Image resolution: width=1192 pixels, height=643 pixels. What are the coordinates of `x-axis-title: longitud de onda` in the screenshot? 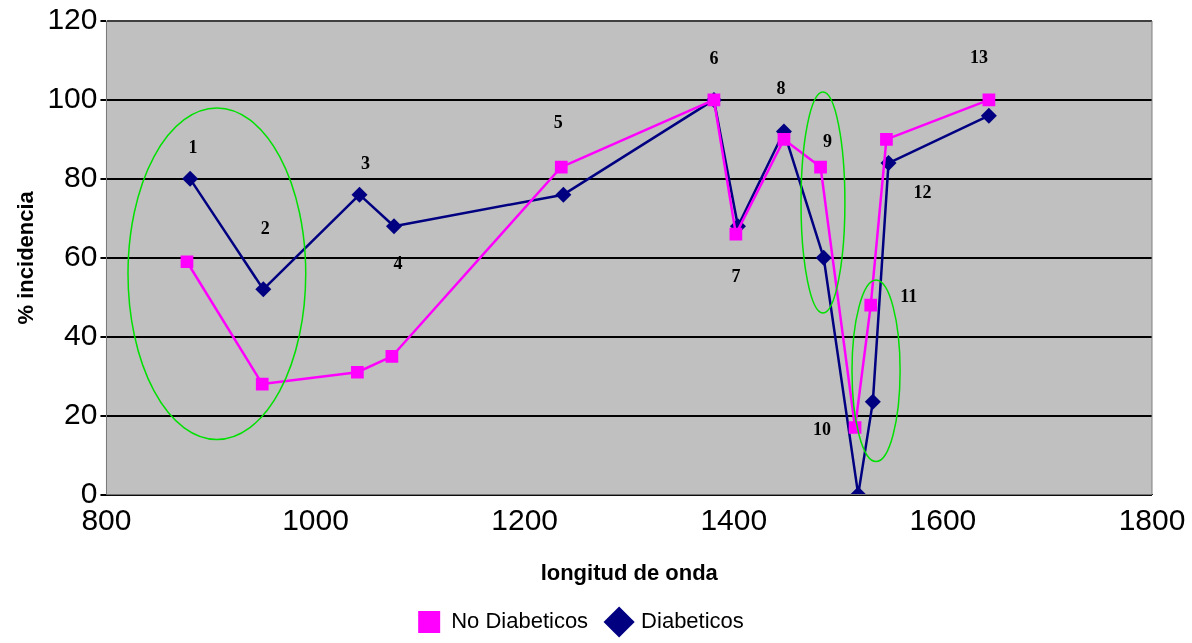 It's located at (629, 572).